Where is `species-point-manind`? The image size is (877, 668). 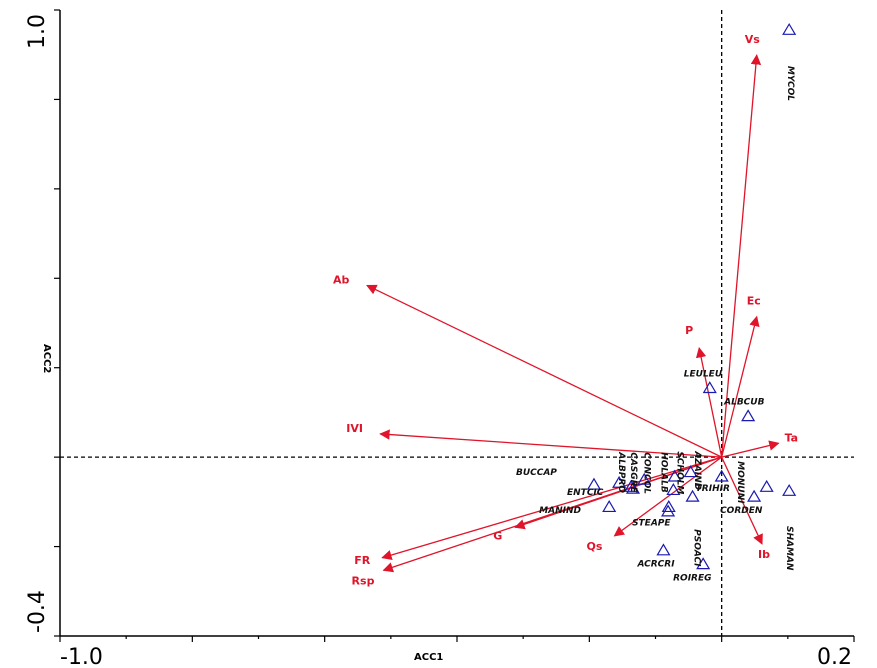
species-point-manind is located at coordinates (609, 506).